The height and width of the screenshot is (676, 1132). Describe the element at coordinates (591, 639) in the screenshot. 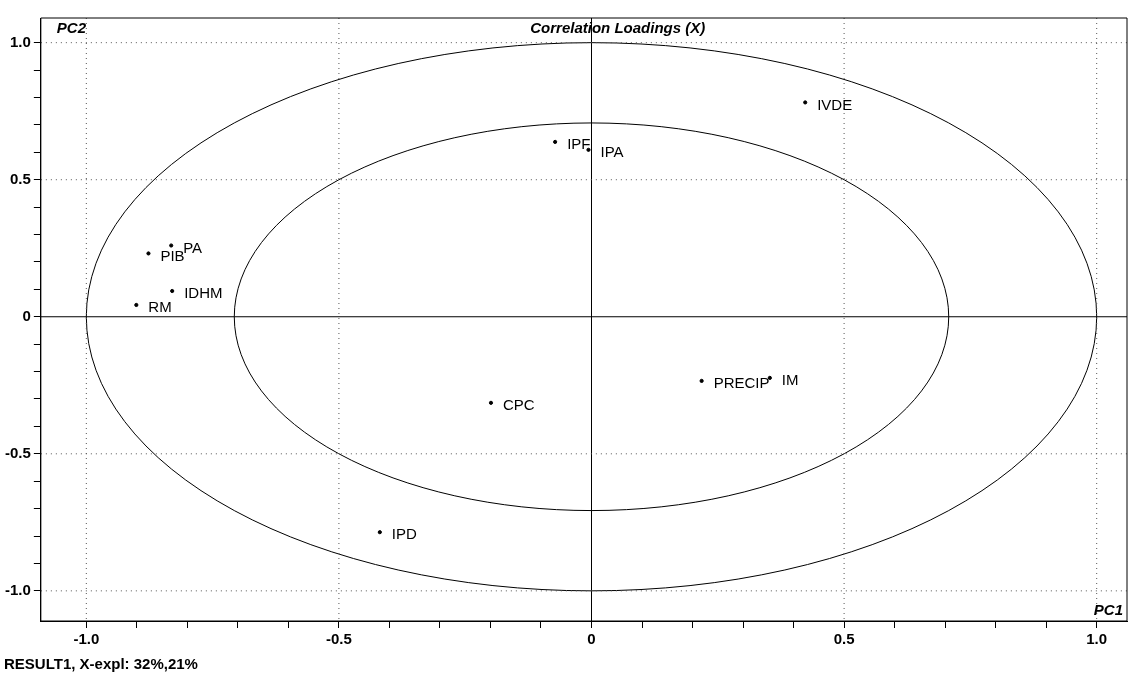

I see `x-tick-label: 0` at that location.